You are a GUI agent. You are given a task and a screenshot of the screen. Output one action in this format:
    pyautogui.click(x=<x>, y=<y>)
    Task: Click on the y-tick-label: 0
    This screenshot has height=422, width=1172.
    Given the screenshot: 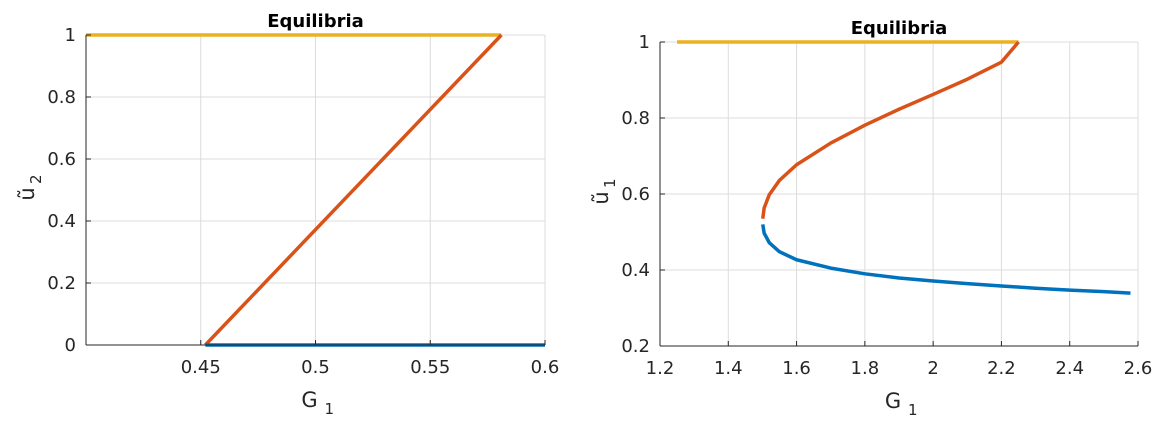 What is the action you would take?
    pyautogui.click(x=70, y=345)
    